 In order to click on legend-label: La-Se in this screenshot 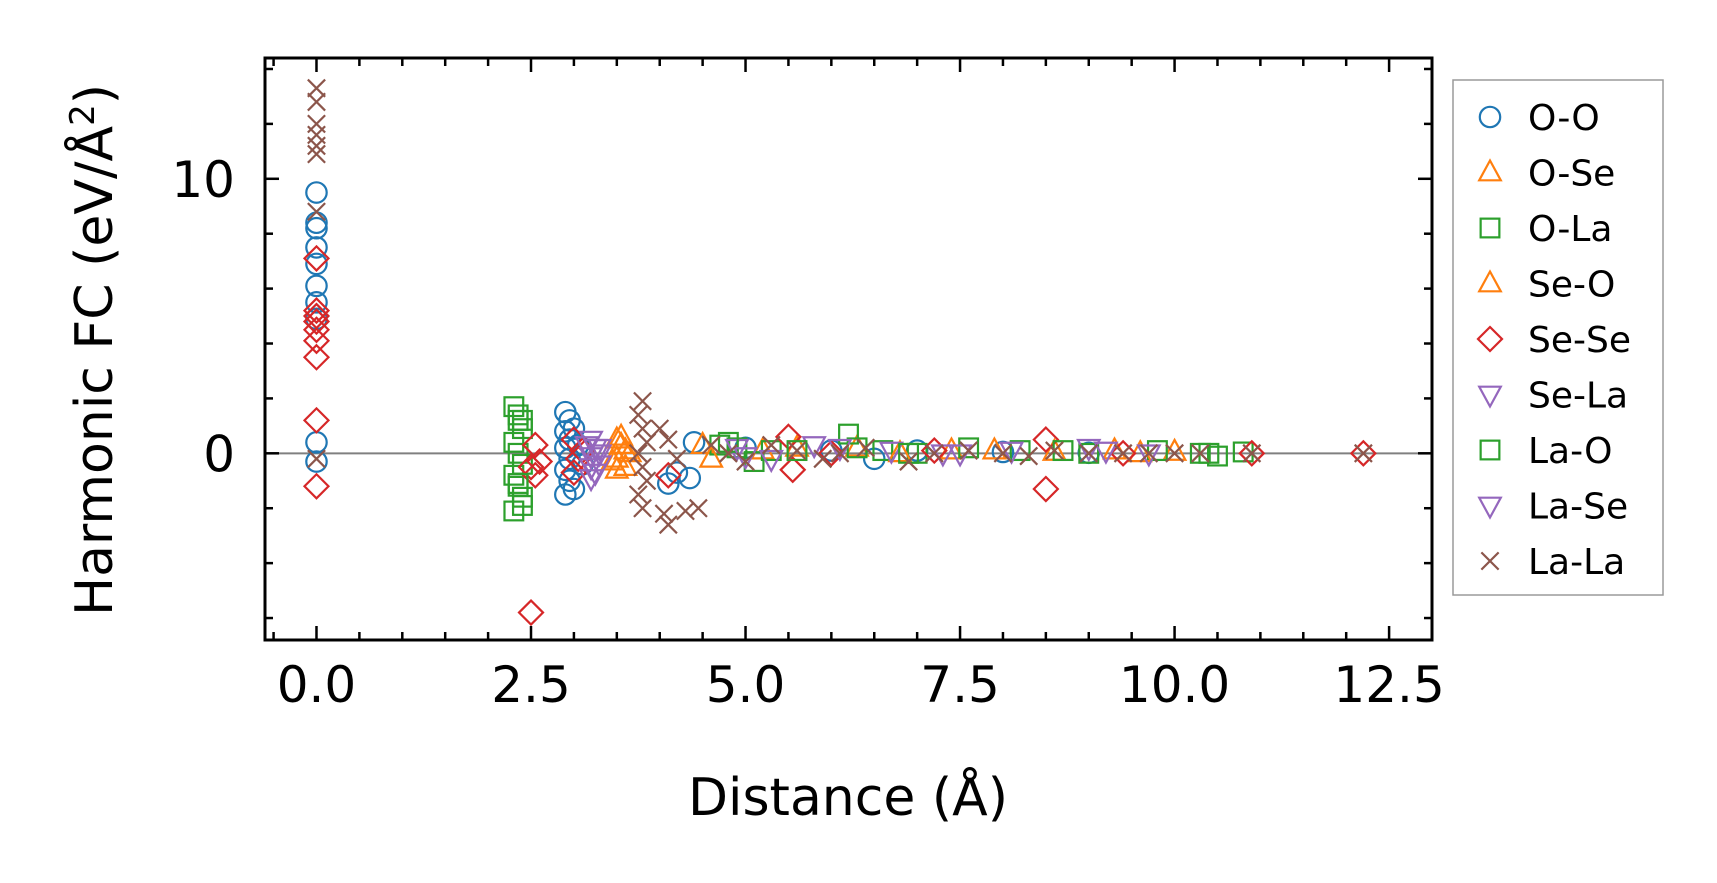, I will do `click(1578, 507)`.